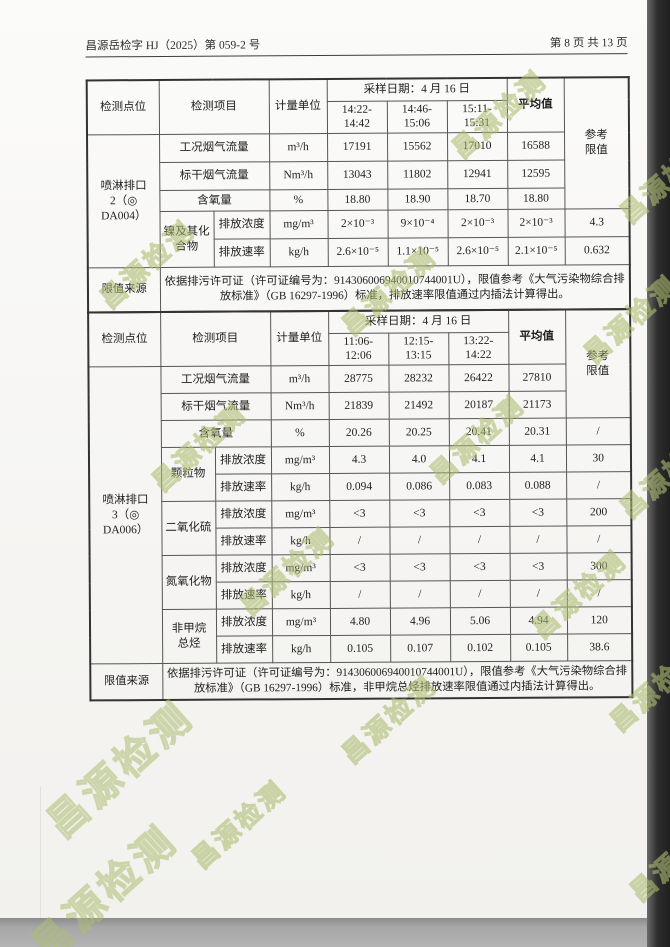  Describe the element at coordinates (419, 487) in the screenshot. I see `cell-sample-value: 0.086` at that location.